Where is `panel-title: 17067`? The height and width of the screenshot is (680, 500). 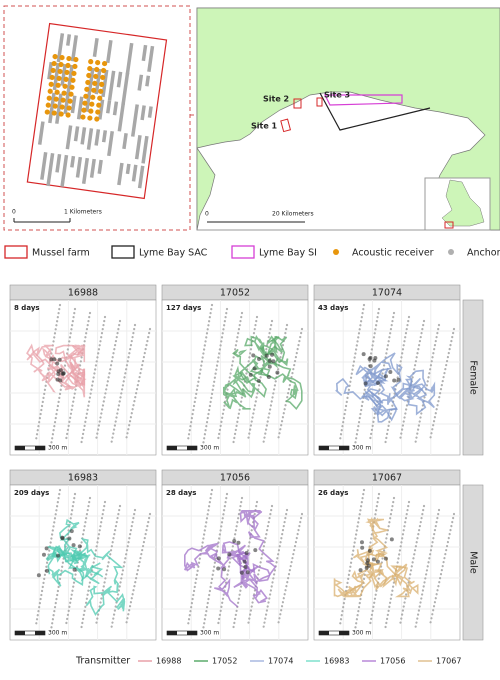 panel-title: 17067 is located at coordinates (387, 478).